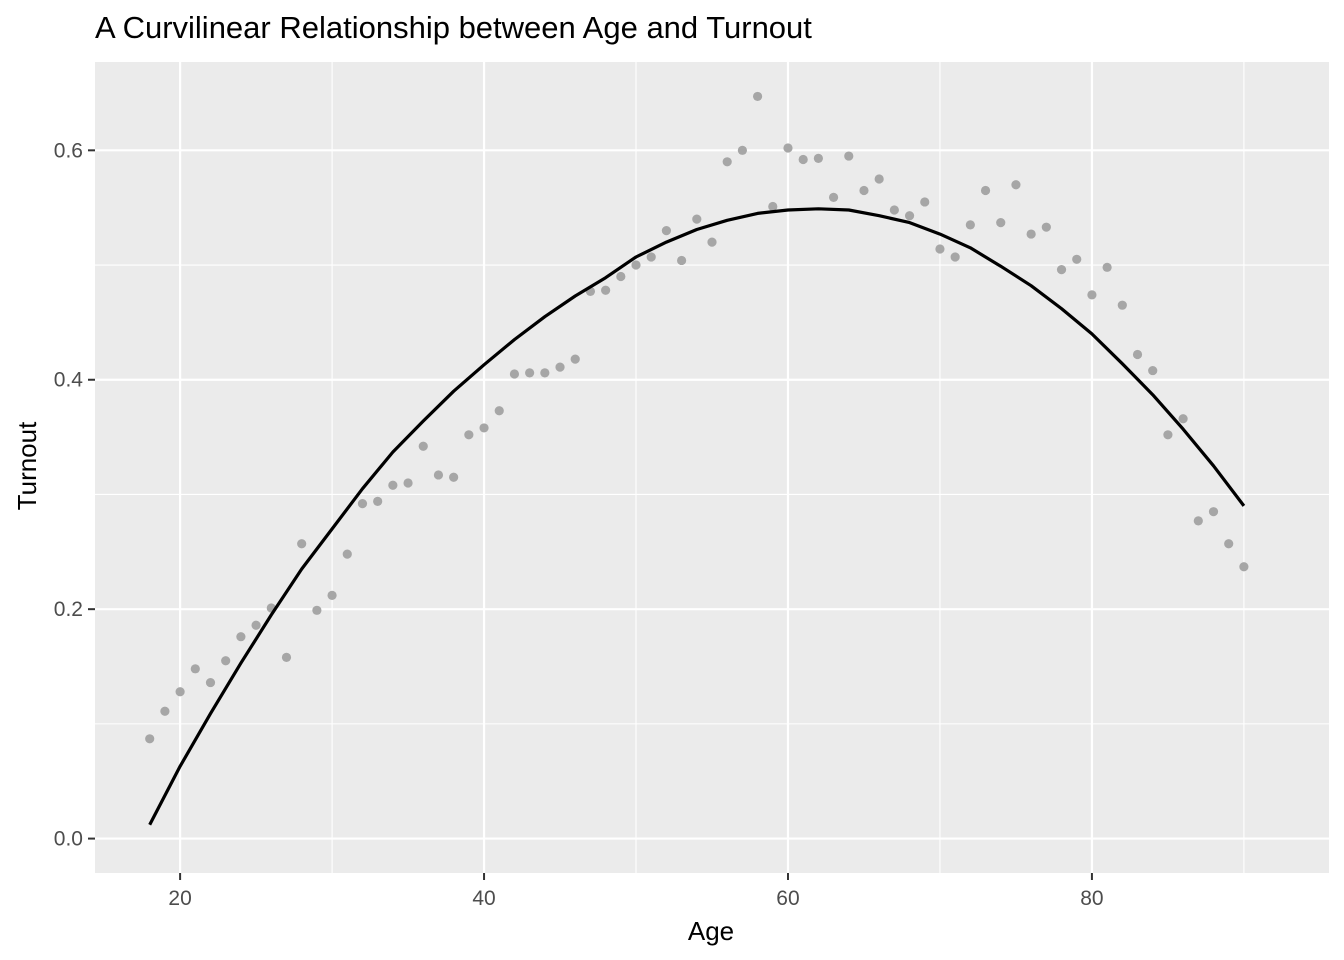 This screenshot has width=1344, height=960. I want to click on x-tick-label: 40, so click(483, 898).